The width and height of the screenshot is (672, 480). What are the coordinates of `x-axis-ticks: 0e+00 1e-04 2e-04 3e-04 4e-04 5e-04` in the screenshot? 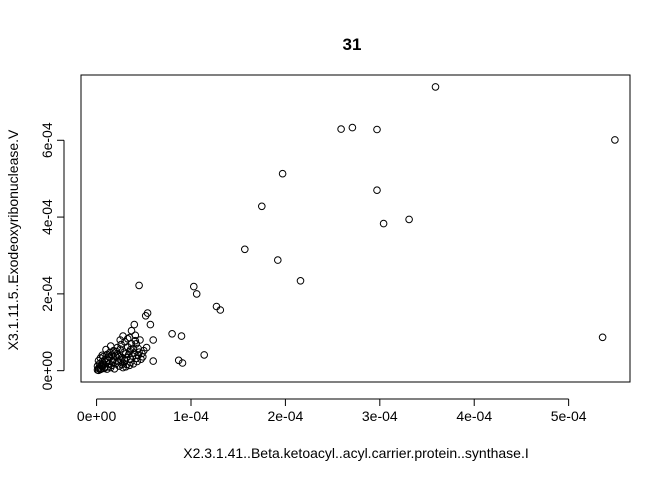 It's located at (332, 411).